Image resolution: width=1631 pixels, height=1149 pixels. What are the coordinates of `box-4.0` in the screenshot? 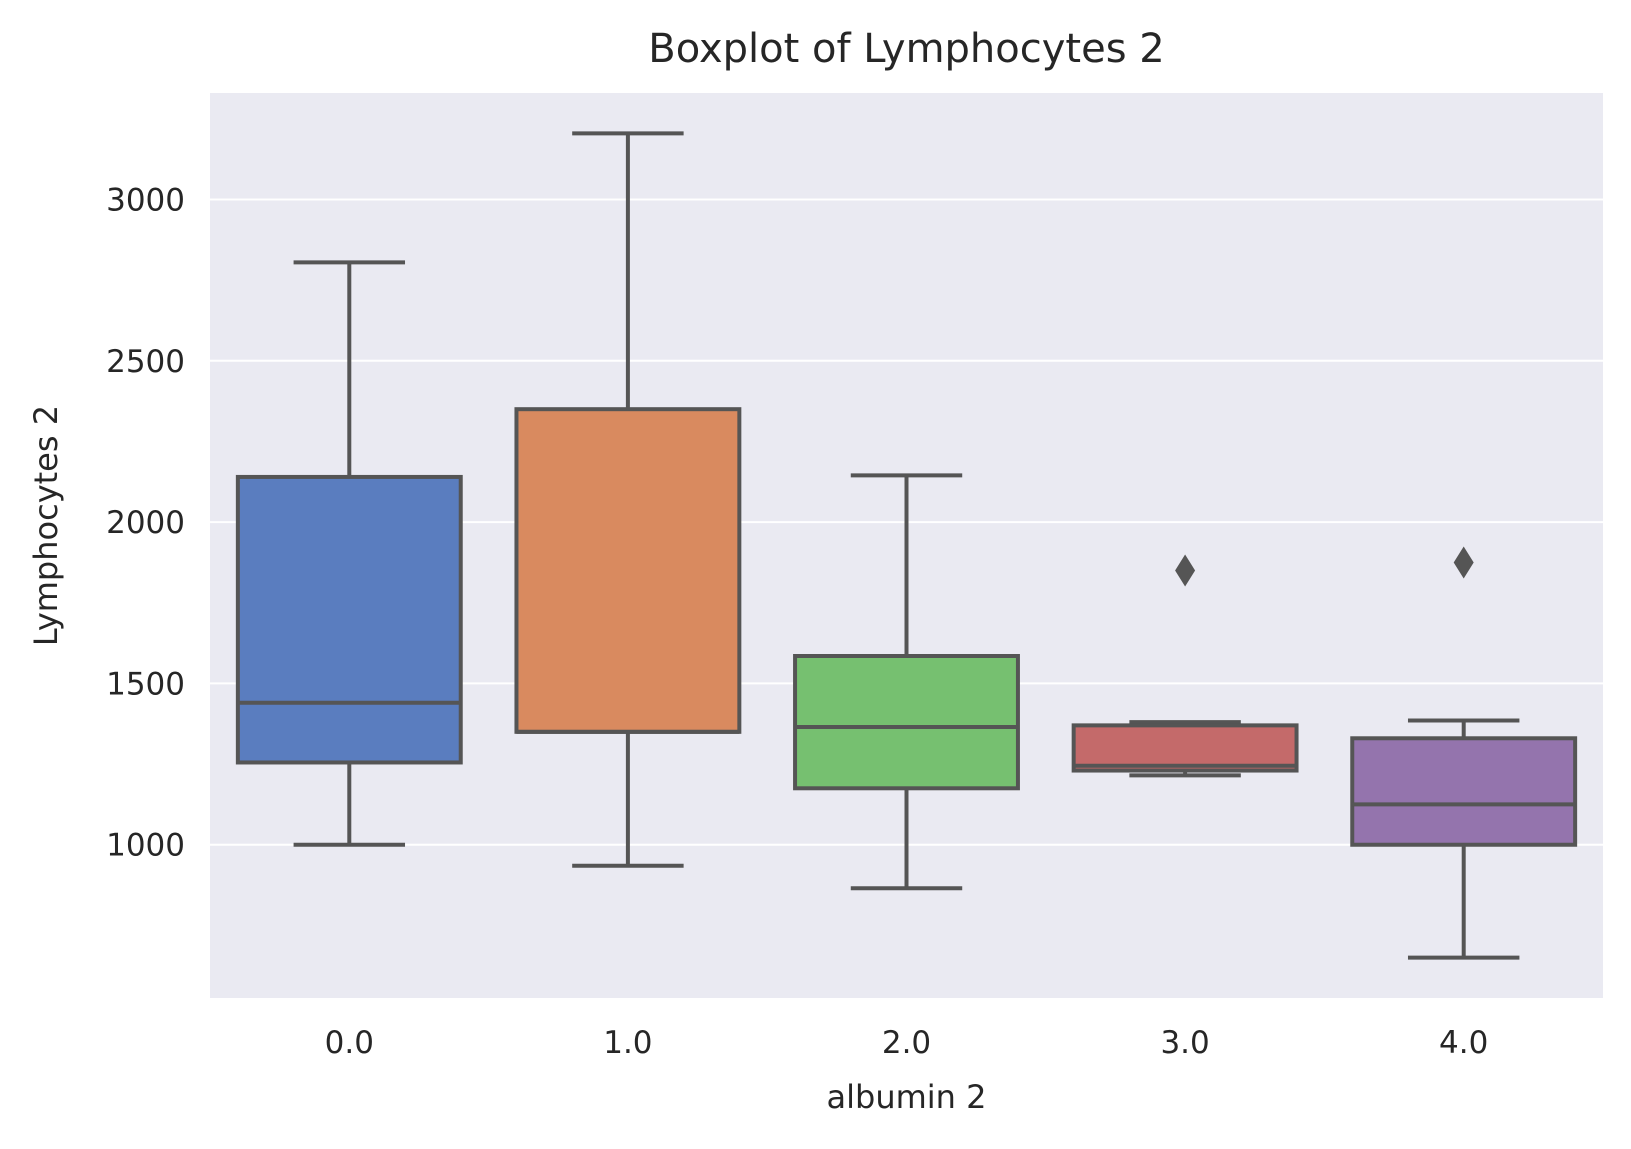 It's located at (1464, 753).